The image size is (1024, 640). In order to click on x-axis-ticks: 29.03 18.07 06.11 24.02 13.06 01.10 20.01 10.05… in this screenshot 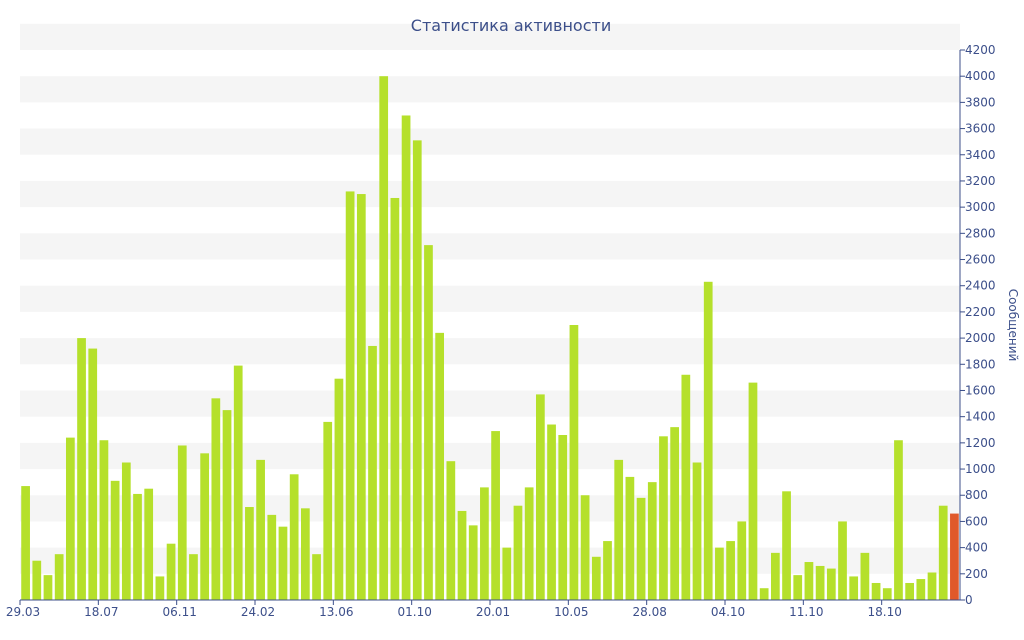, I will do `click(454, 609)`.